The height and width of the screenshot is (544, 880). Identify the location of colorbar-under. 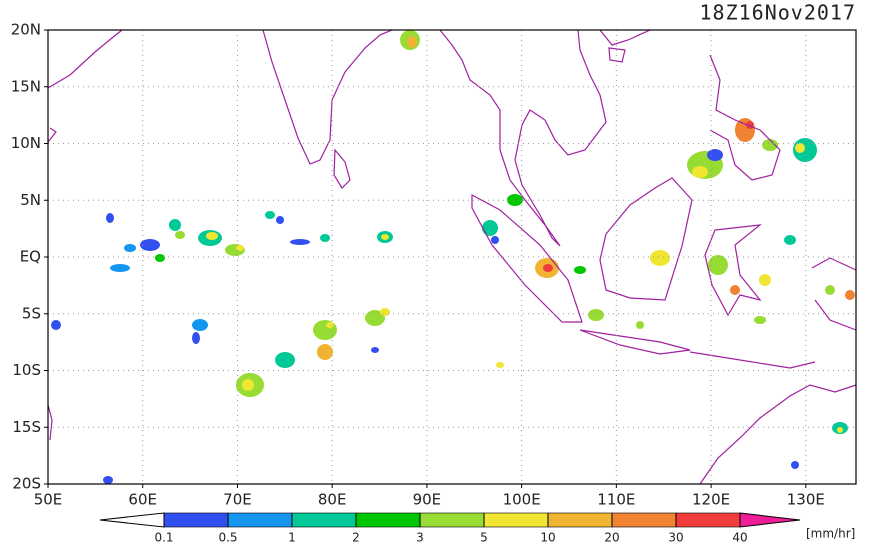
(132, 520).